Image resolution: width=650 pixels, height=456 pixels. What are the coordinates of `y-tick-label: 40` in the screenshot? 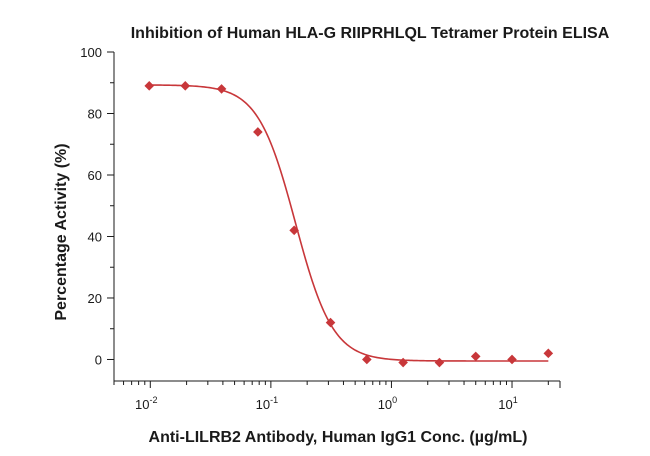 It's located at (95, 236).